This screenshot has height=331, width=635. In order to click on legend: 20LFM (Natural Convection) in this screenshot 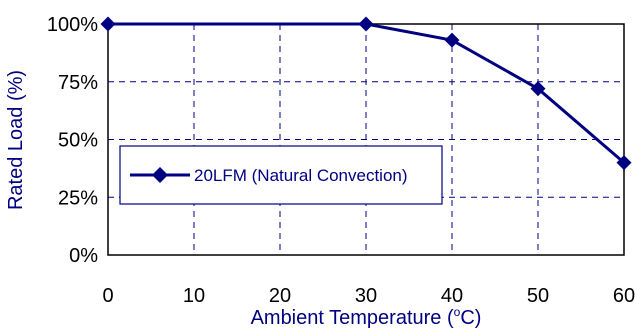, I will do `click(281, 175)`.